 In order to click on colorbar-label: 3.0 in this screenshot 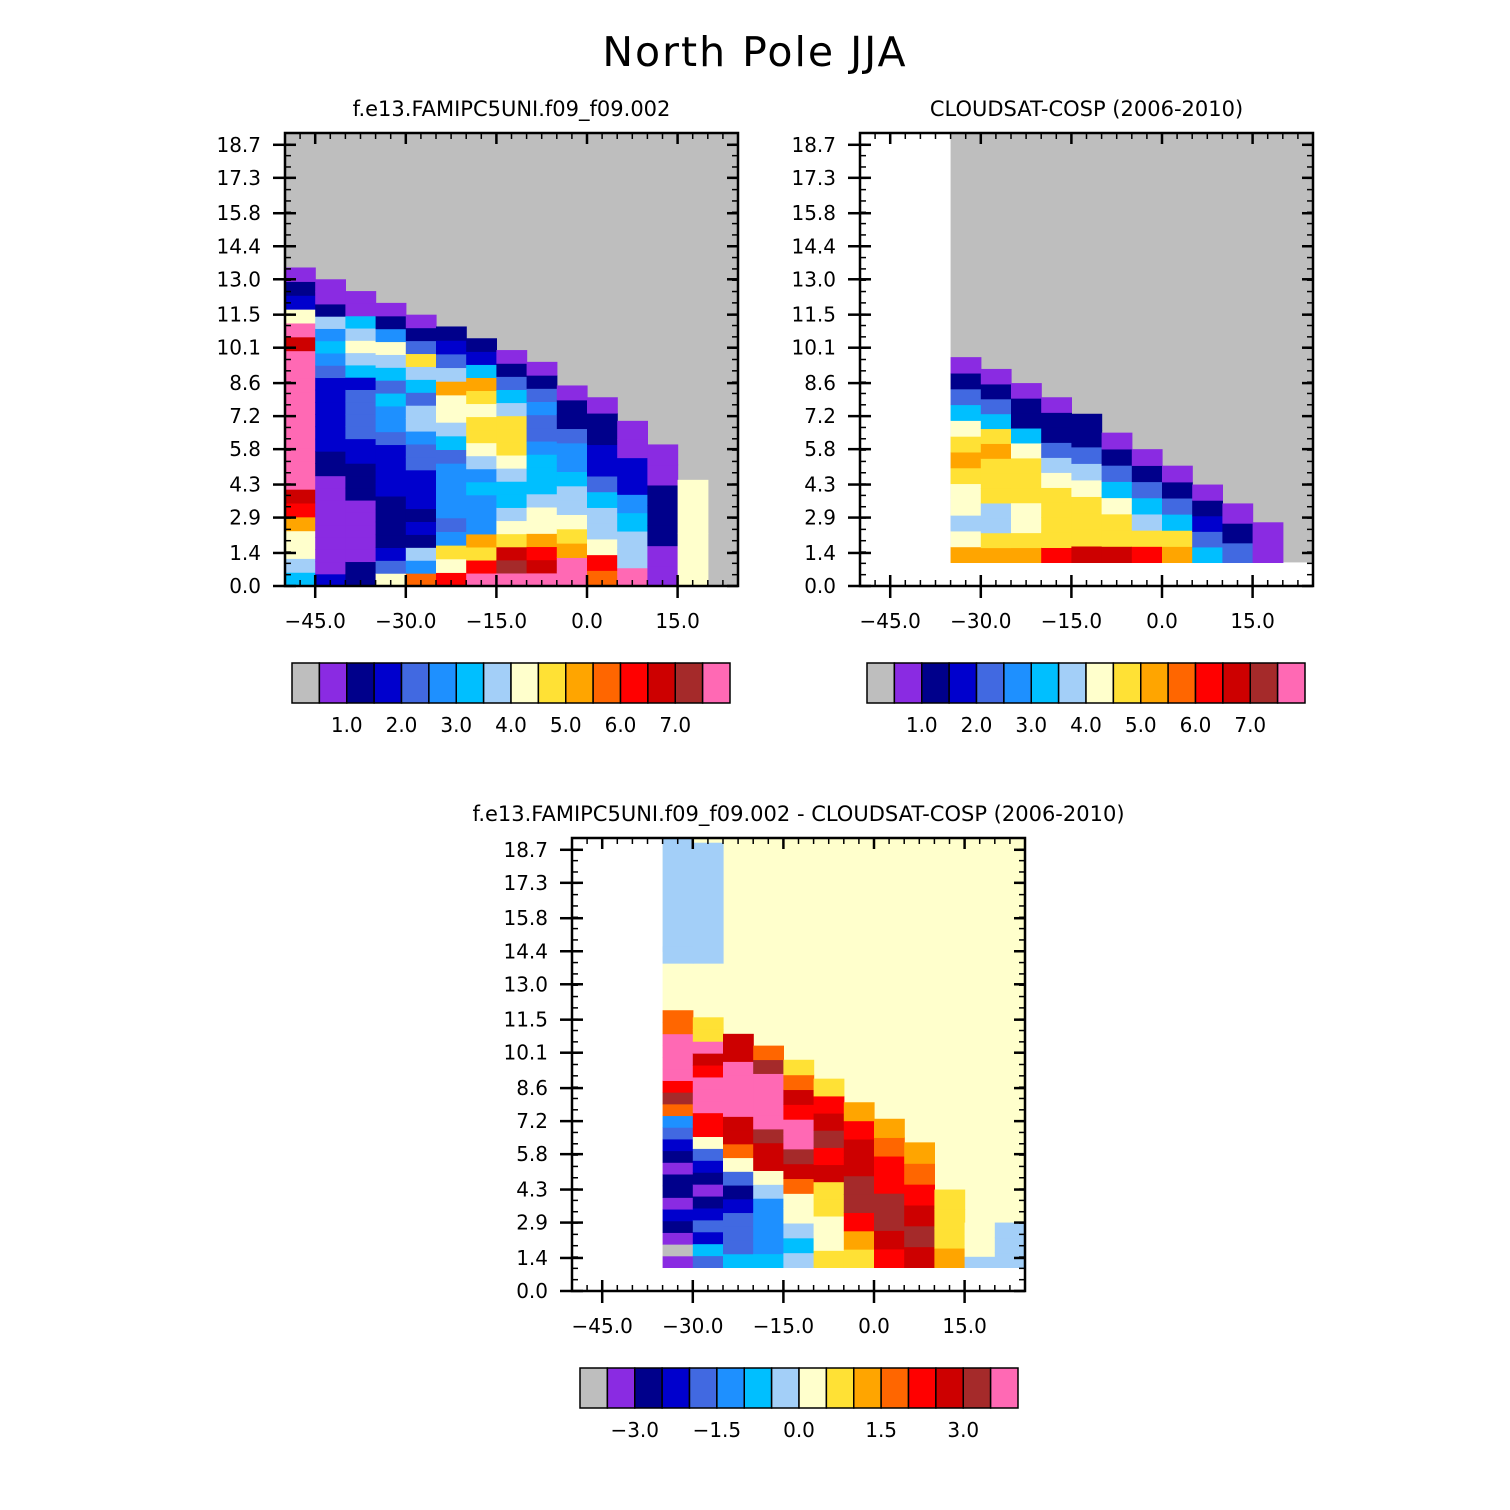, I will do `click(456, 725)`.